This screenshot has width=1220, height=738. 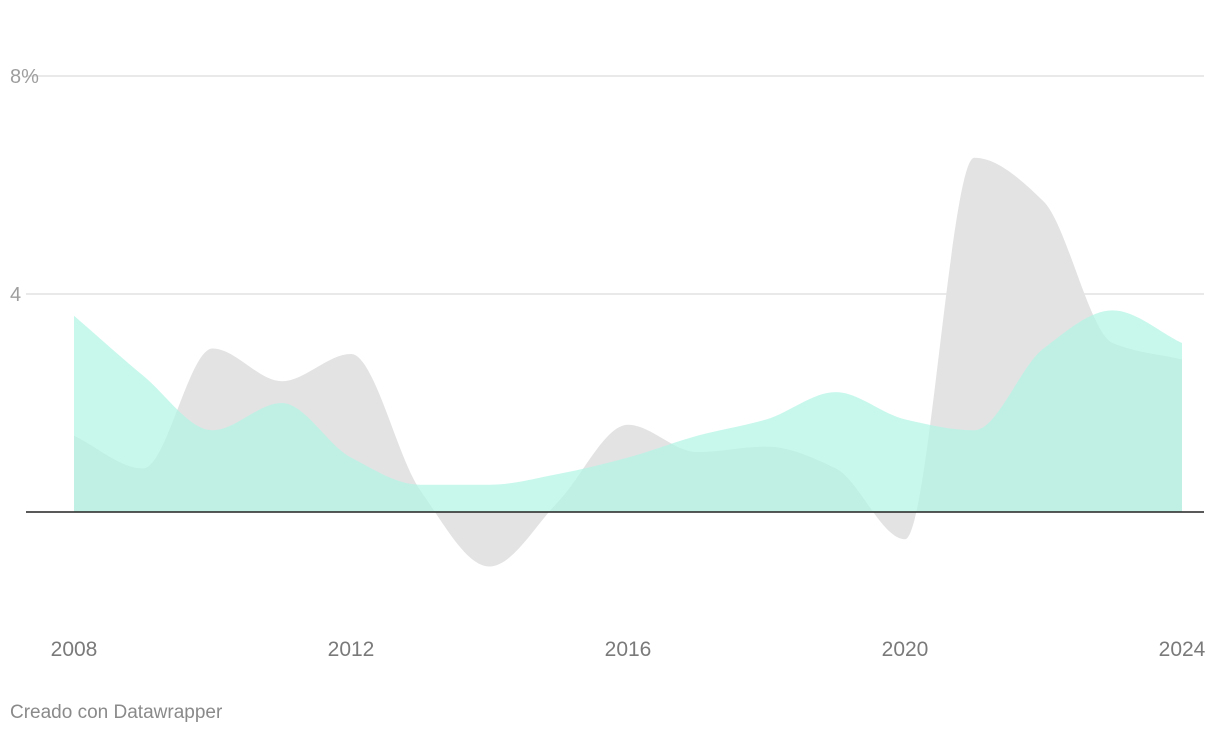 What do you see at coordinates (116, 712) in the screenshot?
I see `datawrapper-credit: Creado con Datawrapper` at bounding box center [116, 712].